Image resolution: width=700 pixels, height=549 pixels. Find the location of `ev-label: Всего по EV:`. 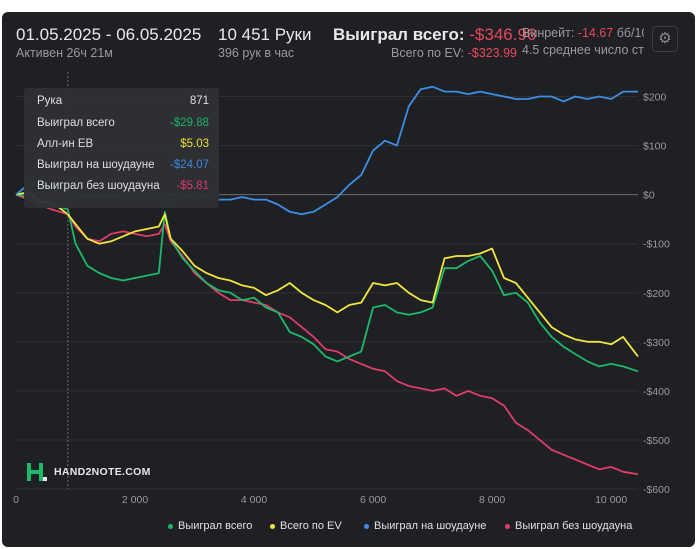

ev-label: Всего по EV: is located at coordinates (428, 53).